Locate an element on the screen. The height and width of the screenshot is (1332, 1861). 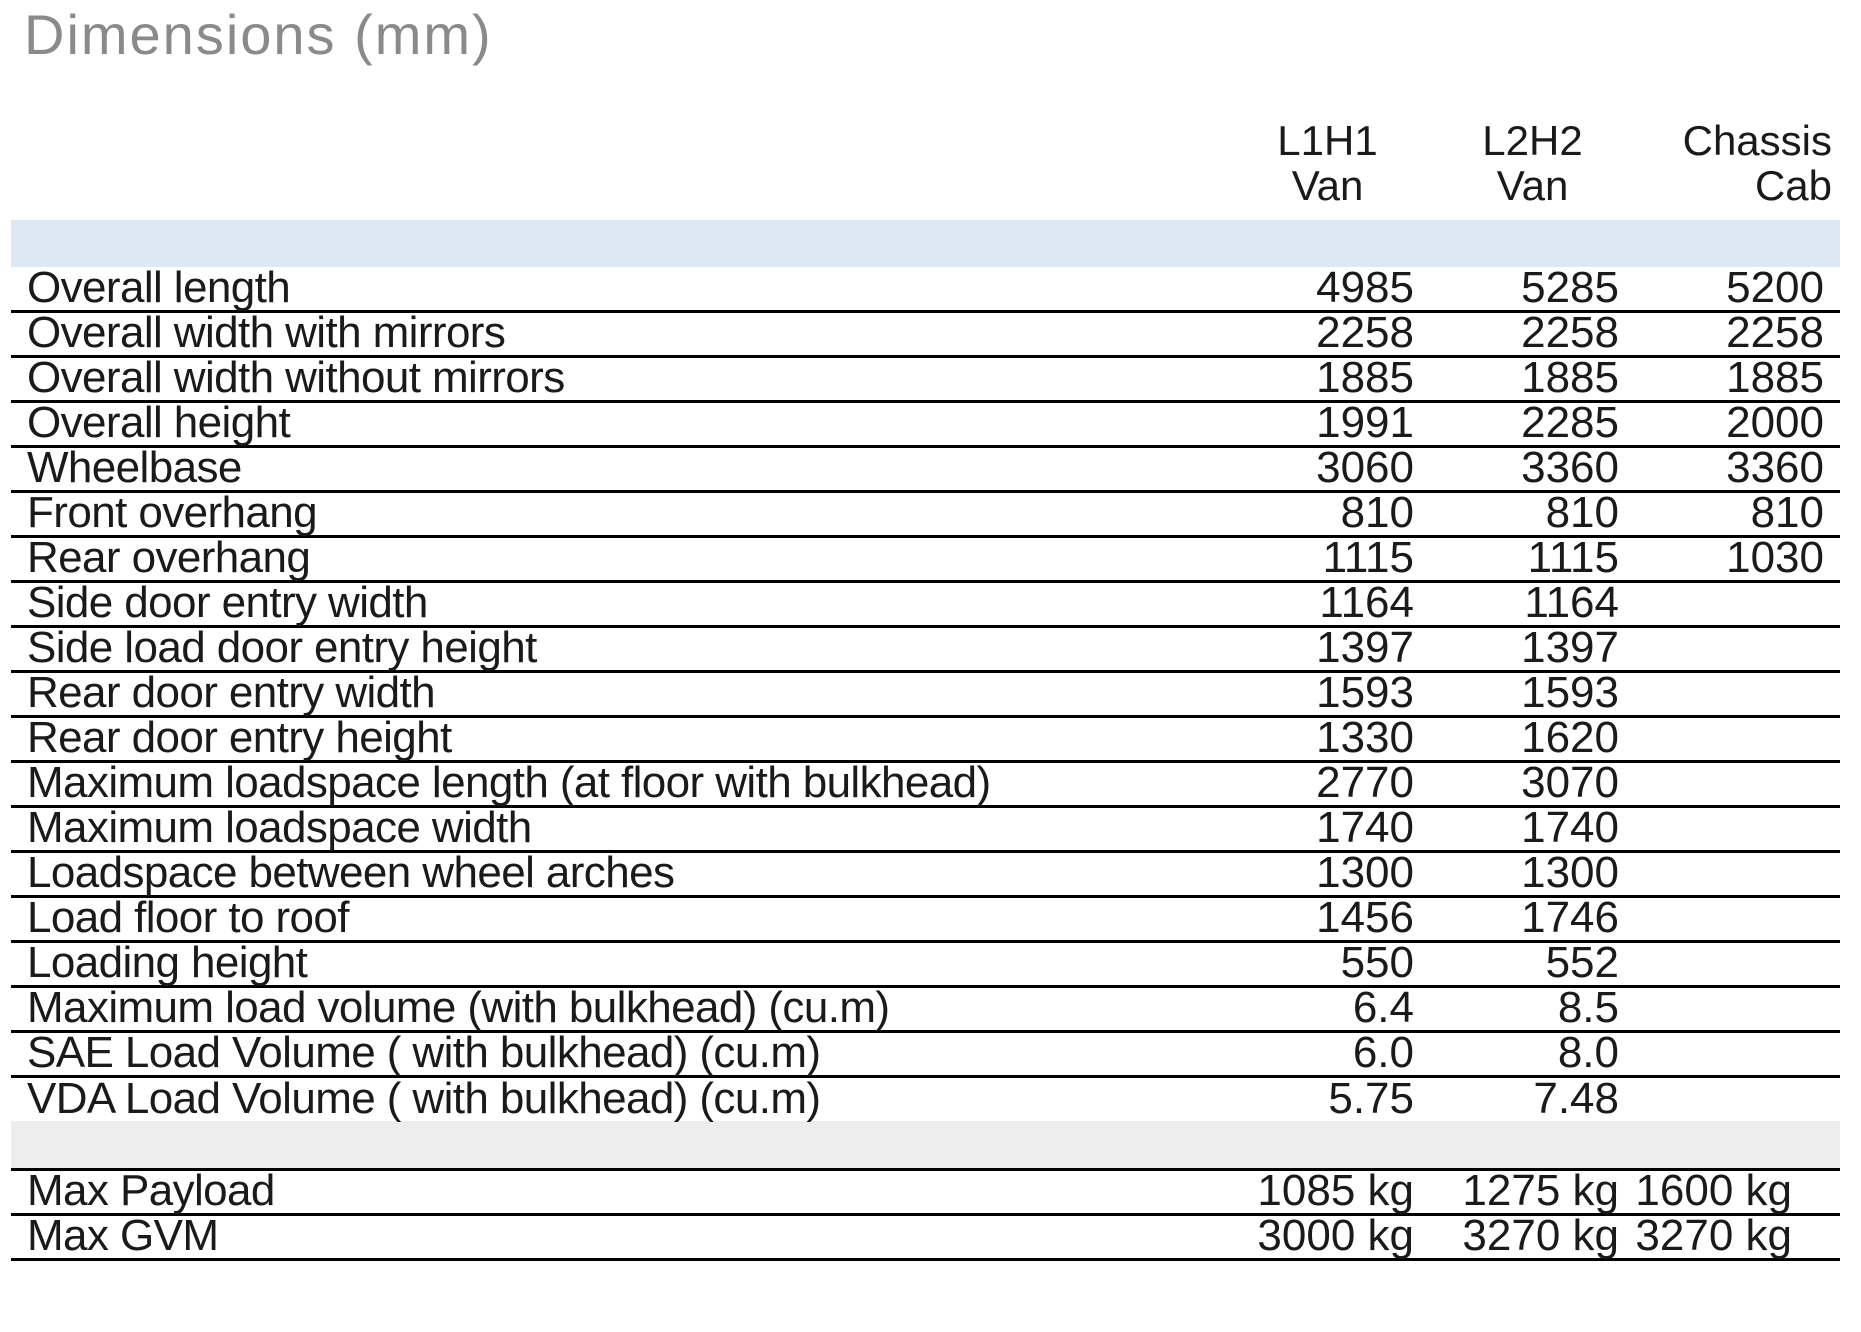
column-header-chassis-cab: Chassis Cab is located at coordinates (1737, 165).